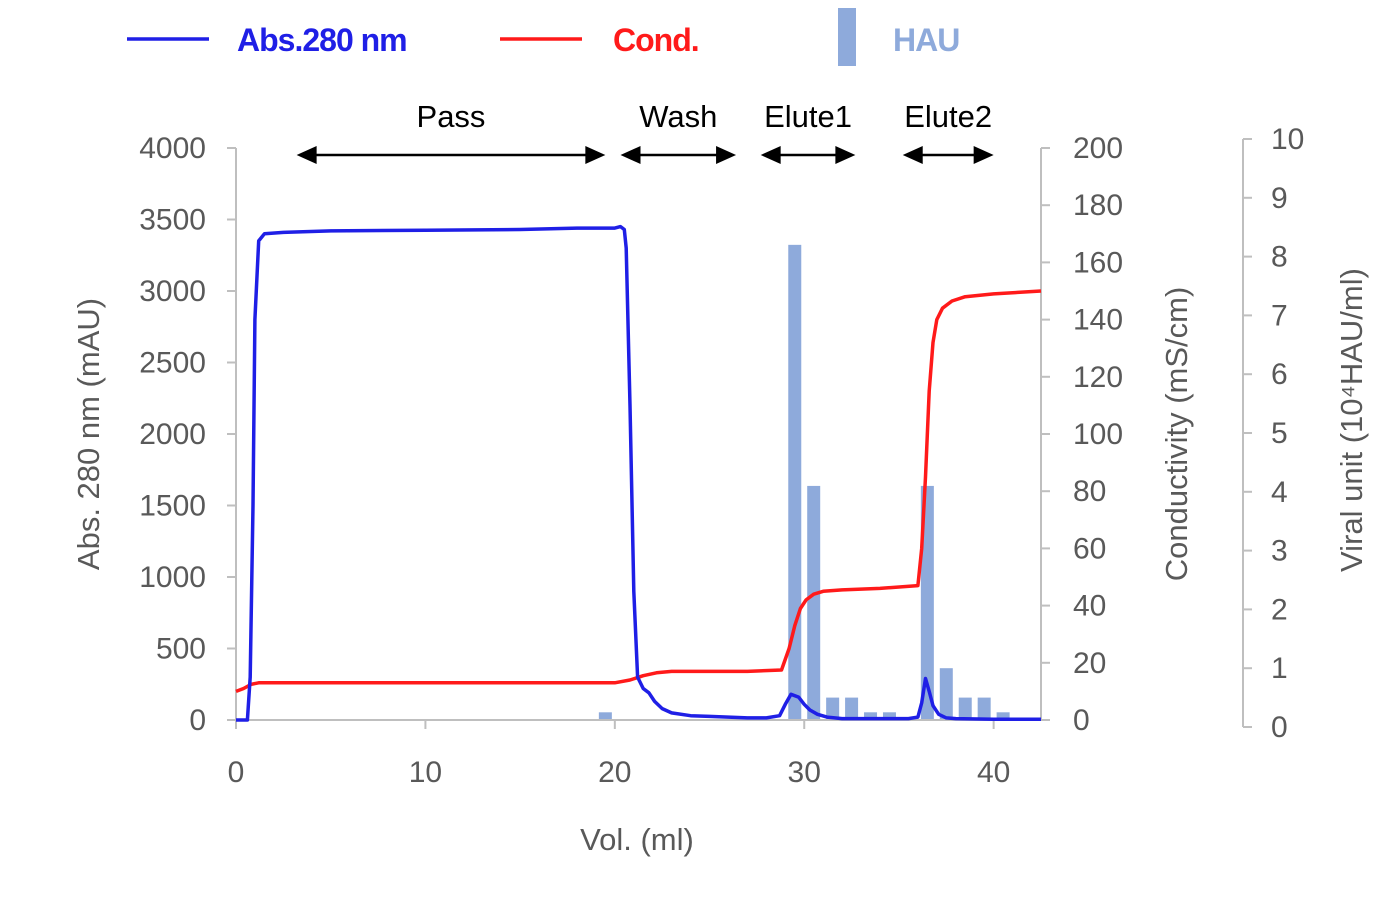 This screenshot has height=921, width=1395. What do you see at coordinates (181, 649) in the screenshot?
I see `y-tick-label-left: 500` at bounding box center [181, 649].